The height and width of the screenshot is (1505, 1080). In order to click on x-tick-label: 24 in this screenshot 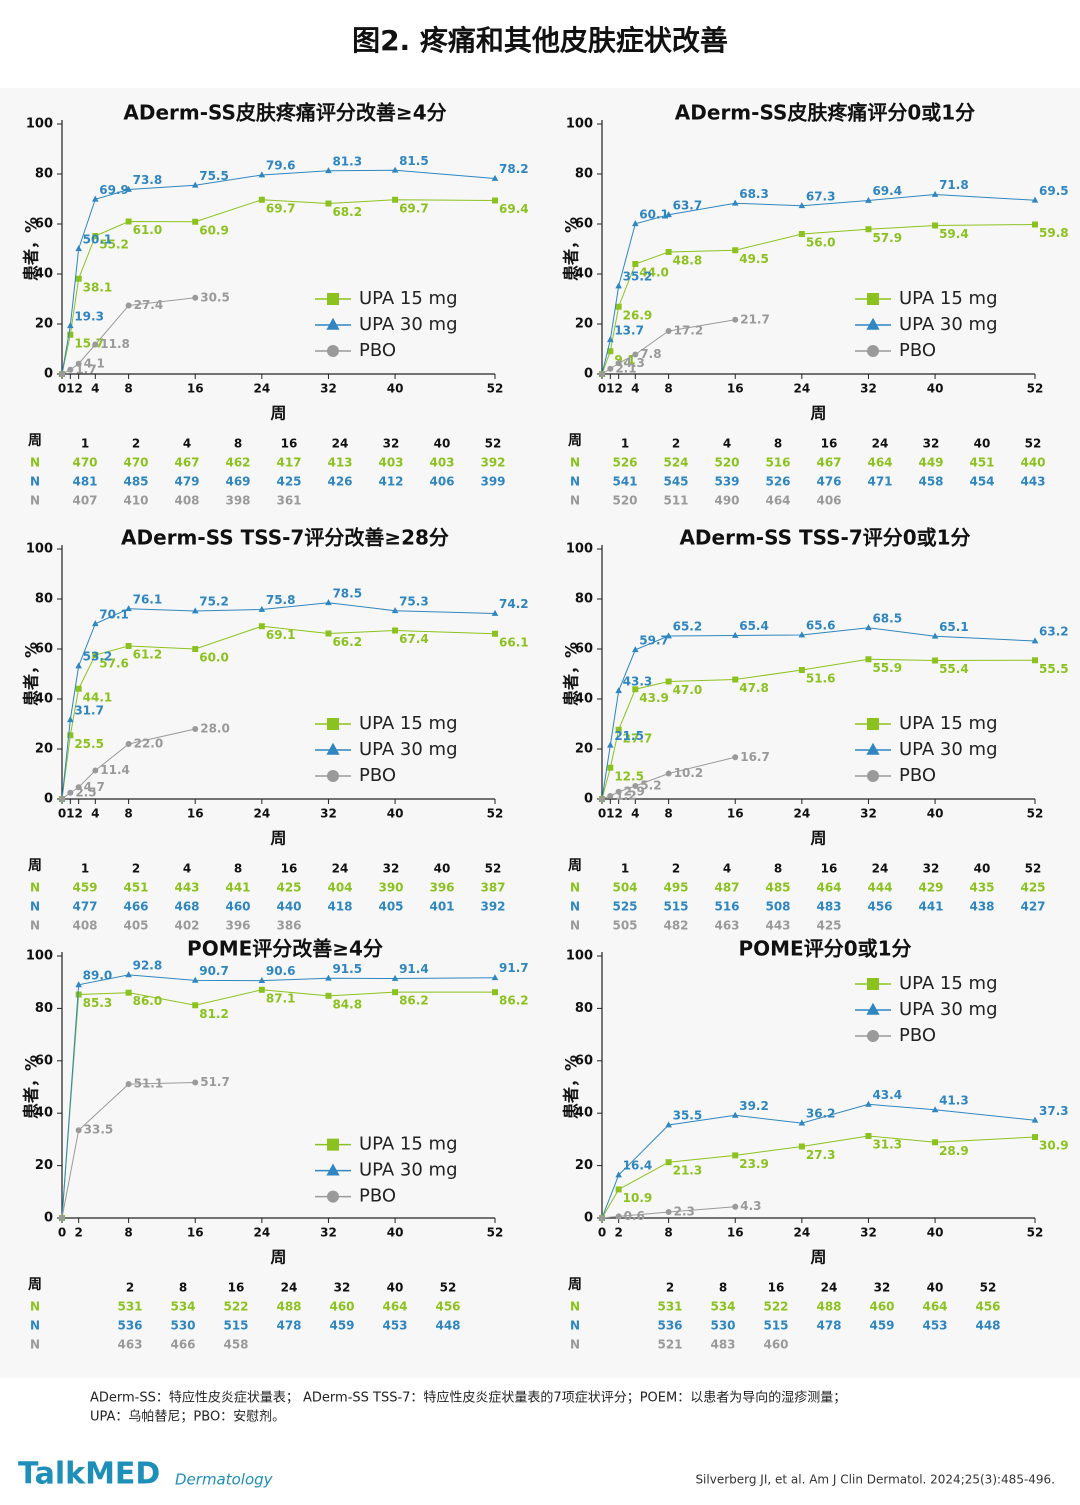, I will do `click(801, 1233)`.